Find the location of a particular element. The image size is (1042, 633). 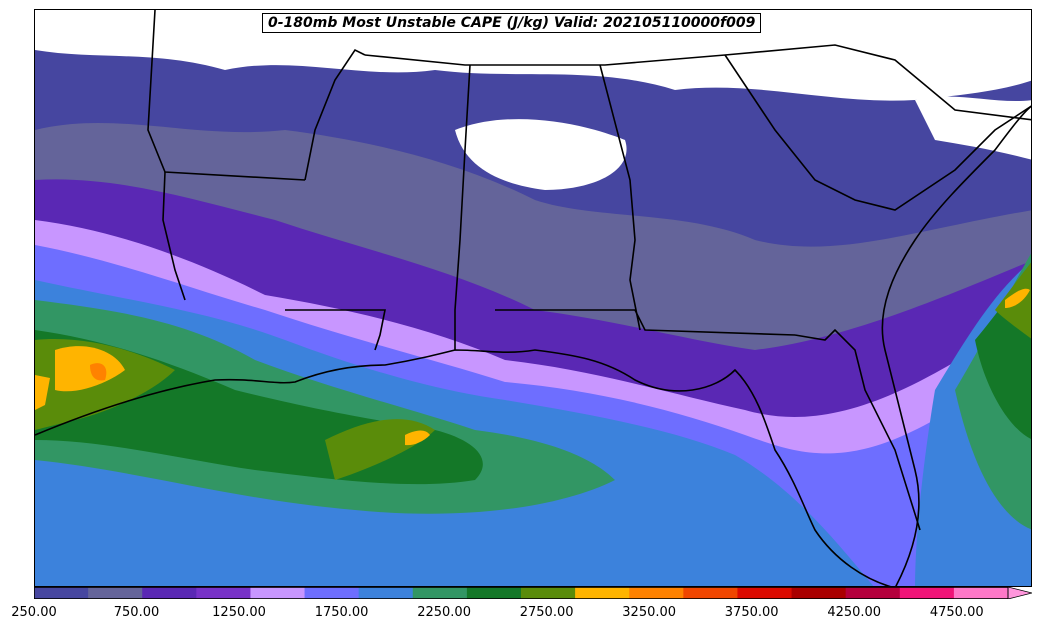

colorbar-tick-label: 2750.00 is located at coordinates (546, 612).